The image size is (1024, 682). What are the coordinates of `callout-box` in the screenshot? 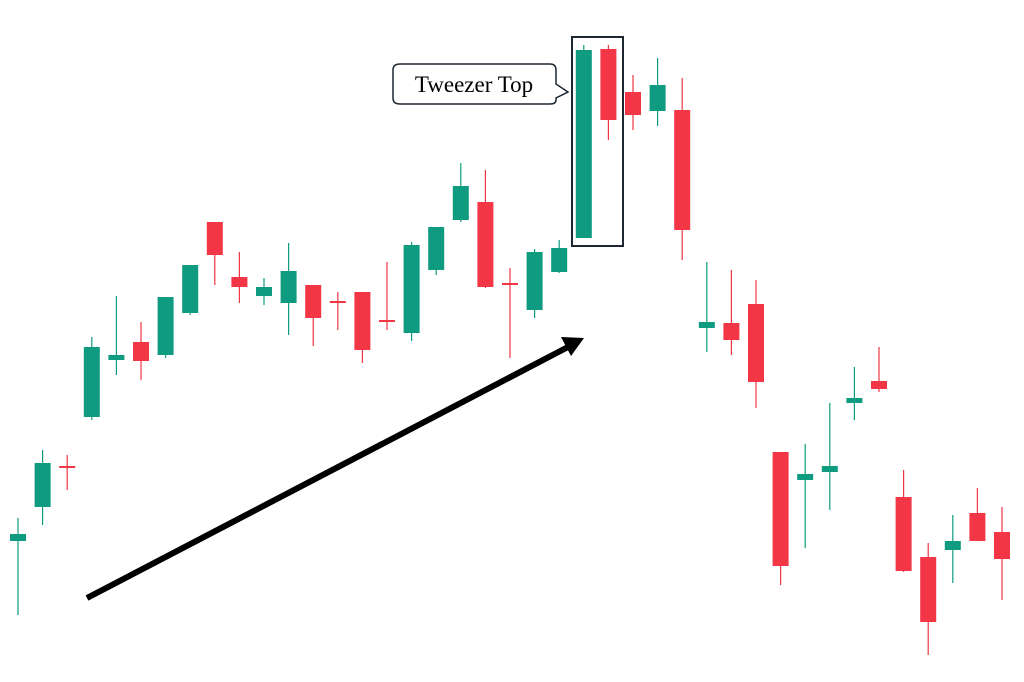 It's located at (481, 84).